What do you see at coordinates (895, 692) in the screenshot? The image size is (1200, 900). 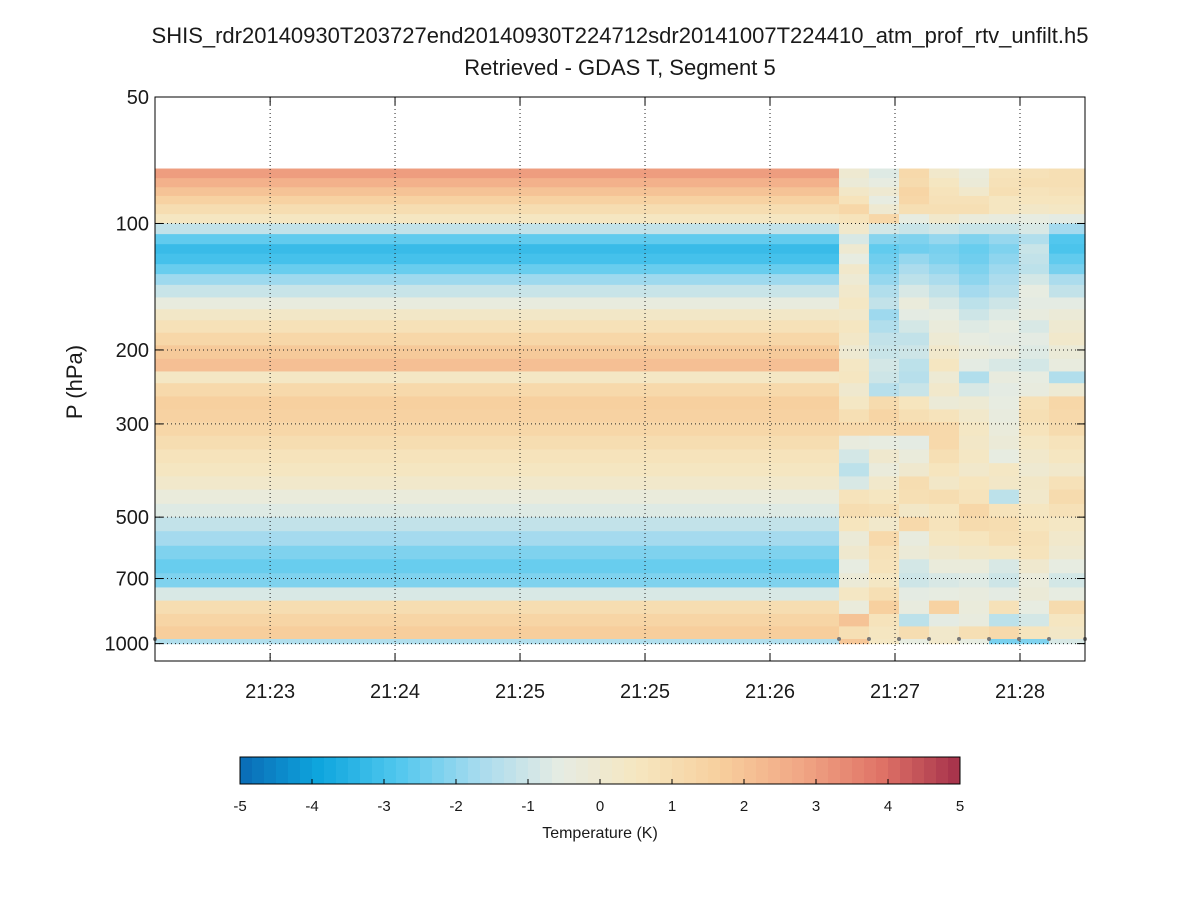 I see `x-tick-label: 21:27` at bounding box center [895, 692].